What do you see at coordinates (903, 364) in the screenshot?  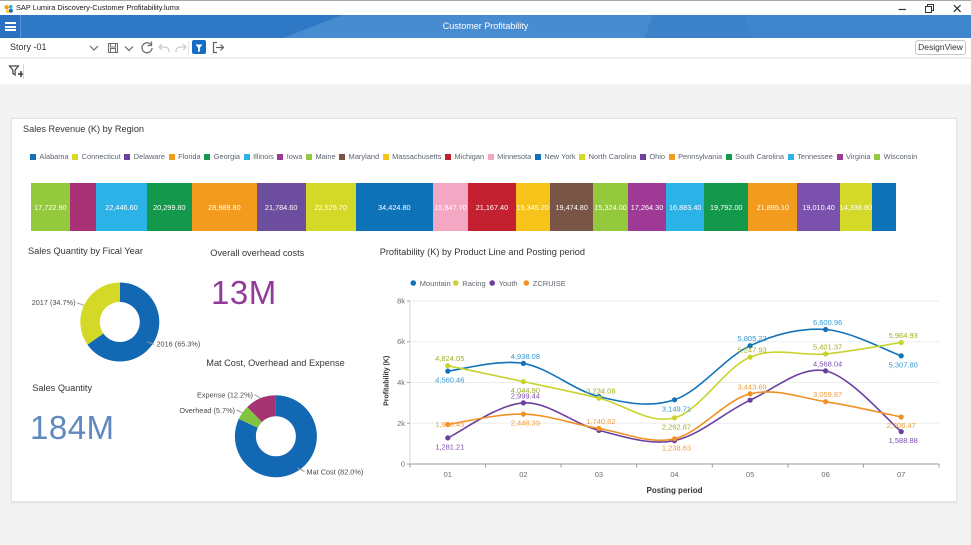 I see `svg-text: 5,307.80` at bounding box center [903, 364].